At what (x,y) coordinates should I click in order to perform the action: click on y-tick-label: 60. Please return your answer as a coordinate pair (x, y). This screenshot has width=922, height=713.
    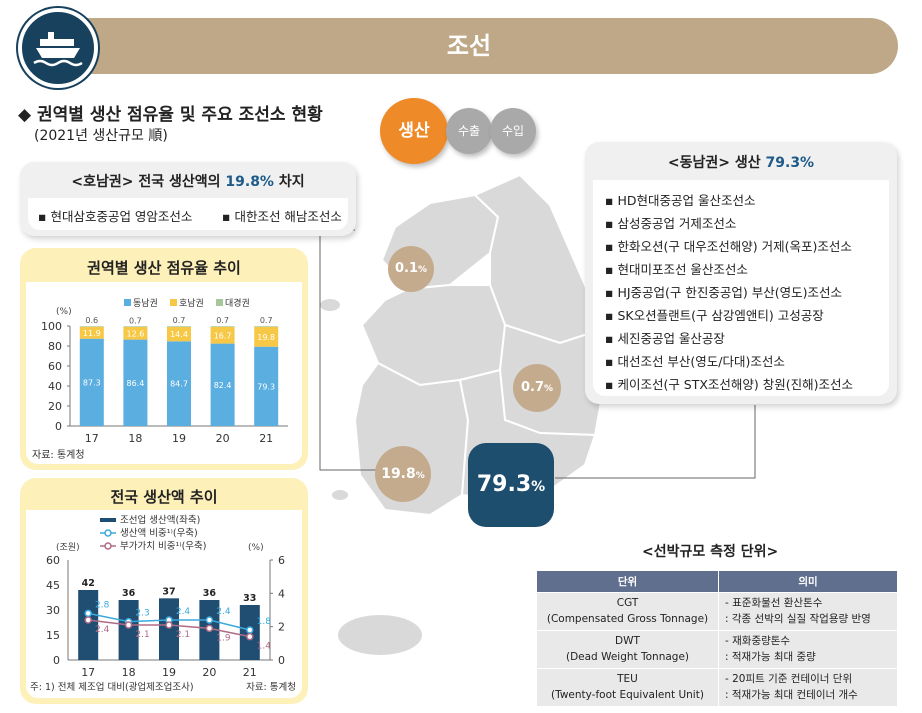
    Looking at the image, I should click on (55, 366).